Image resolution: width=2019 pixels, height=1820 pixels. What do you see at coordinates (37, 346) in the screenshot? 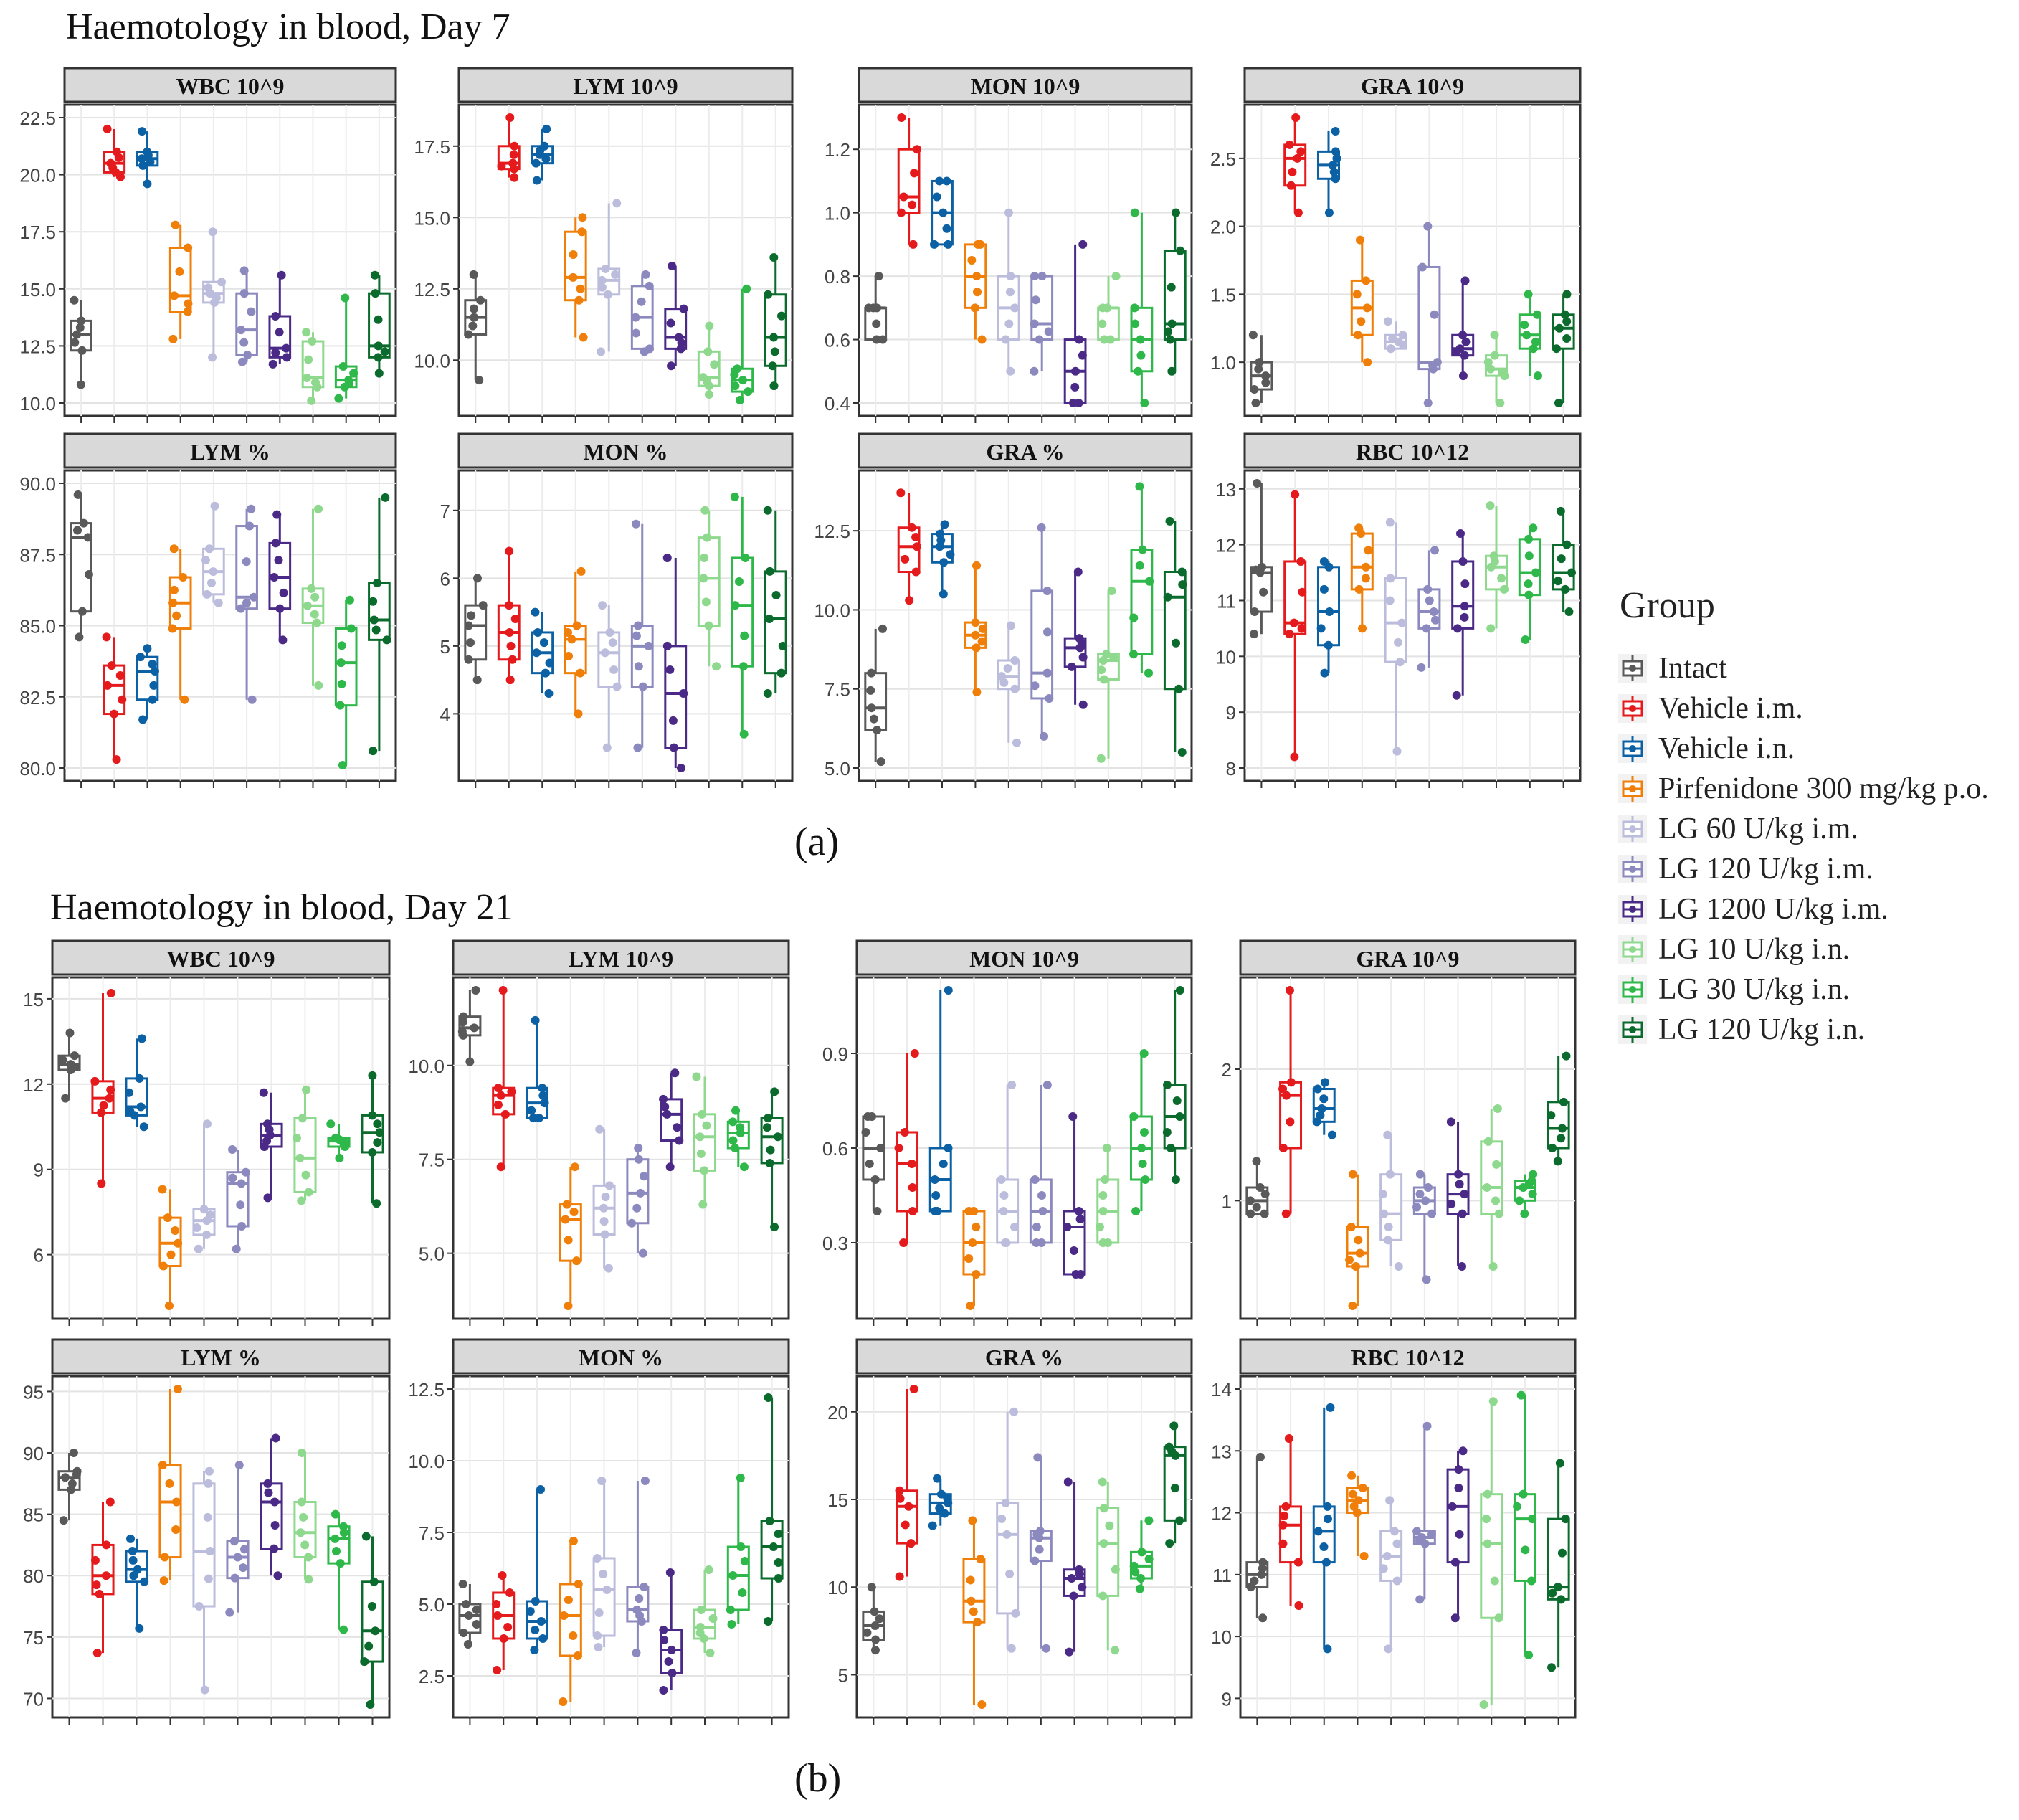
I see `y-tick-label: 12.5` at bounding box center [37, 346].